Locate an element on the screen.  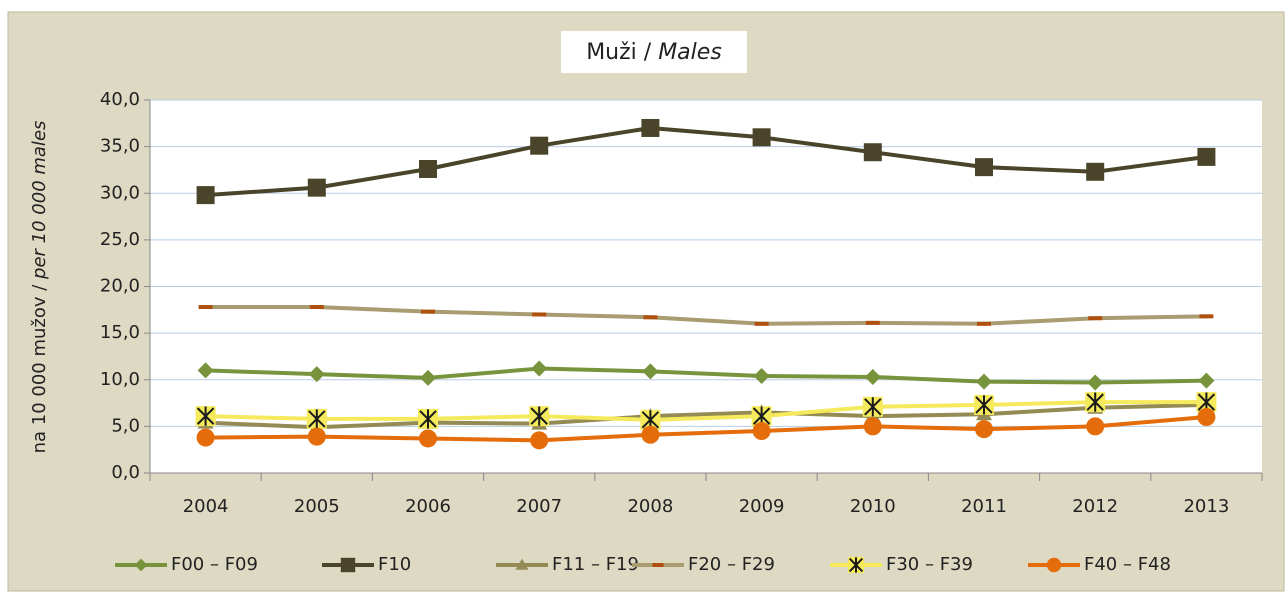
y-axis-label: na 10 000 mužov / per 10 000 males is located at coordinates (39, 287).